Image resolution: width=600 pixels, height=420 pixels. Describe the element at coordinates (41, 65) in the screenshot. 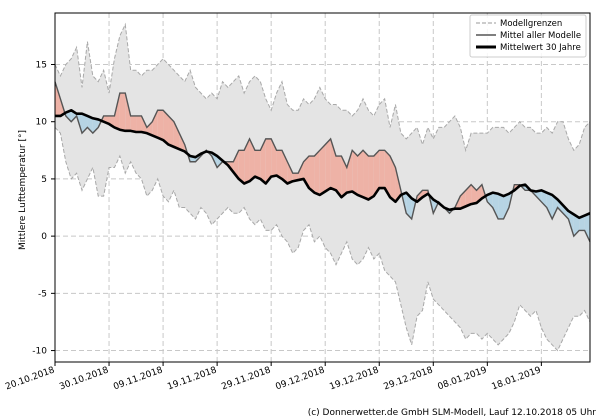

I see `y-tick-label: 15` at that location.